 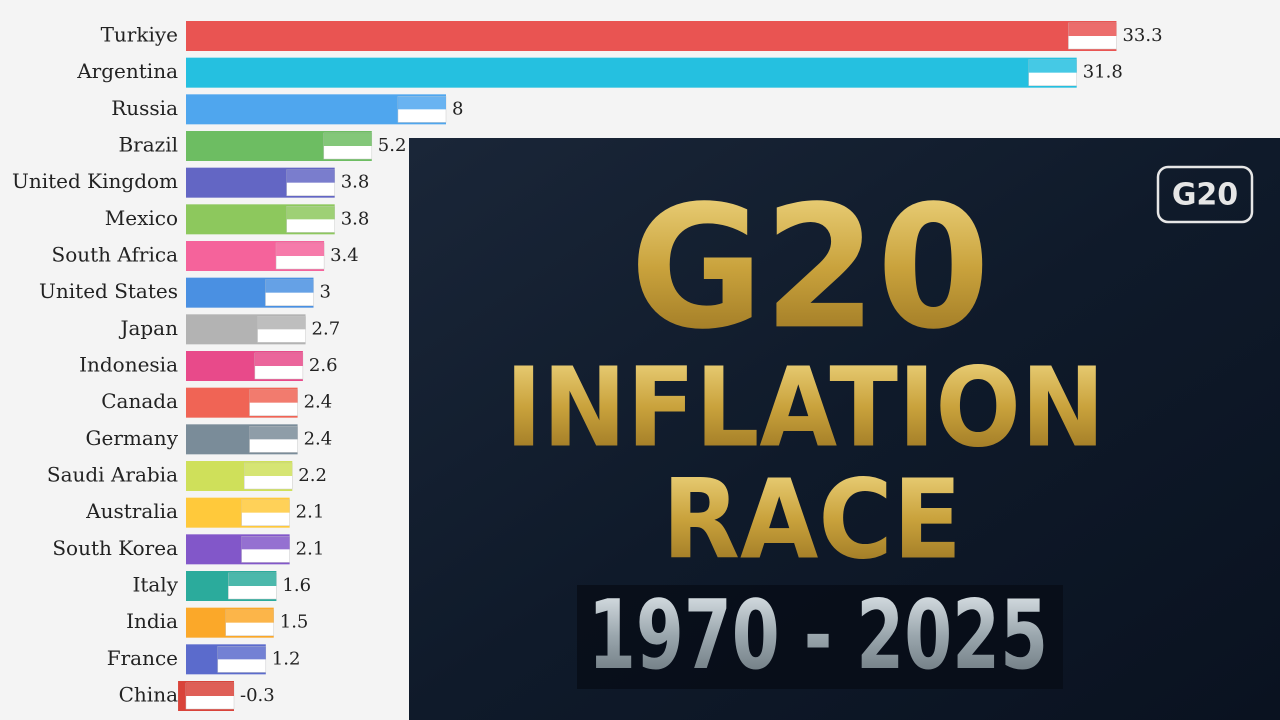 I want to click on title-line: G20, so click(x=810, y=268).